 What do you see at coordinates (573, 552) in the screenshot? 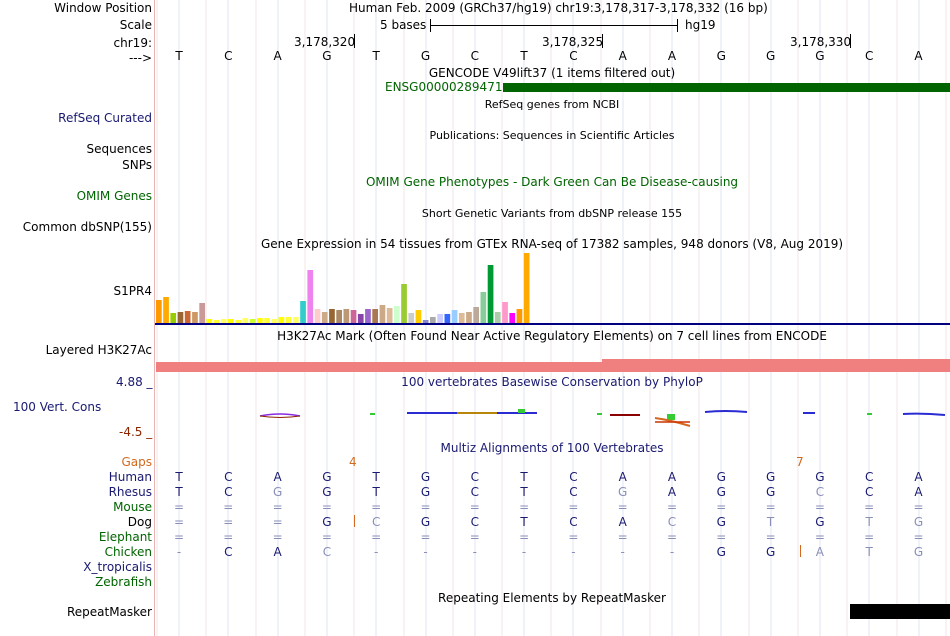
I see `alignment-base: -` at bounding box center [573, 552].